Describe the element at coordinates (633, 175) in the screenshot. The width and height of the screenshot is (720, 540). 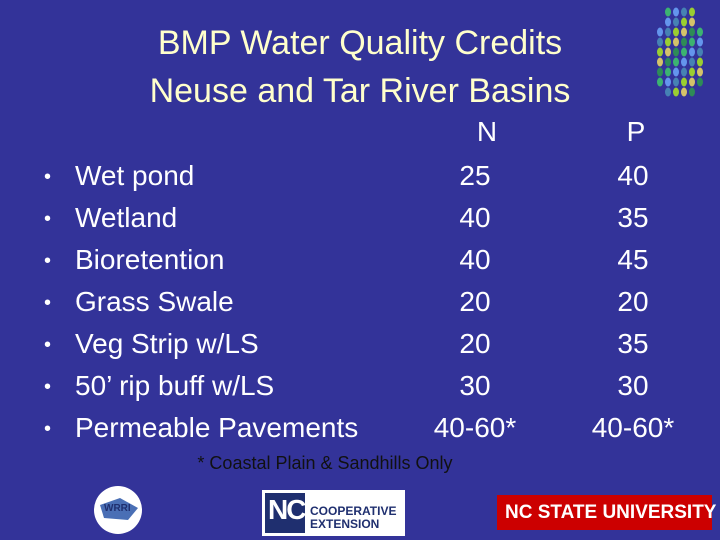
I see `p-value: 40` at that location.